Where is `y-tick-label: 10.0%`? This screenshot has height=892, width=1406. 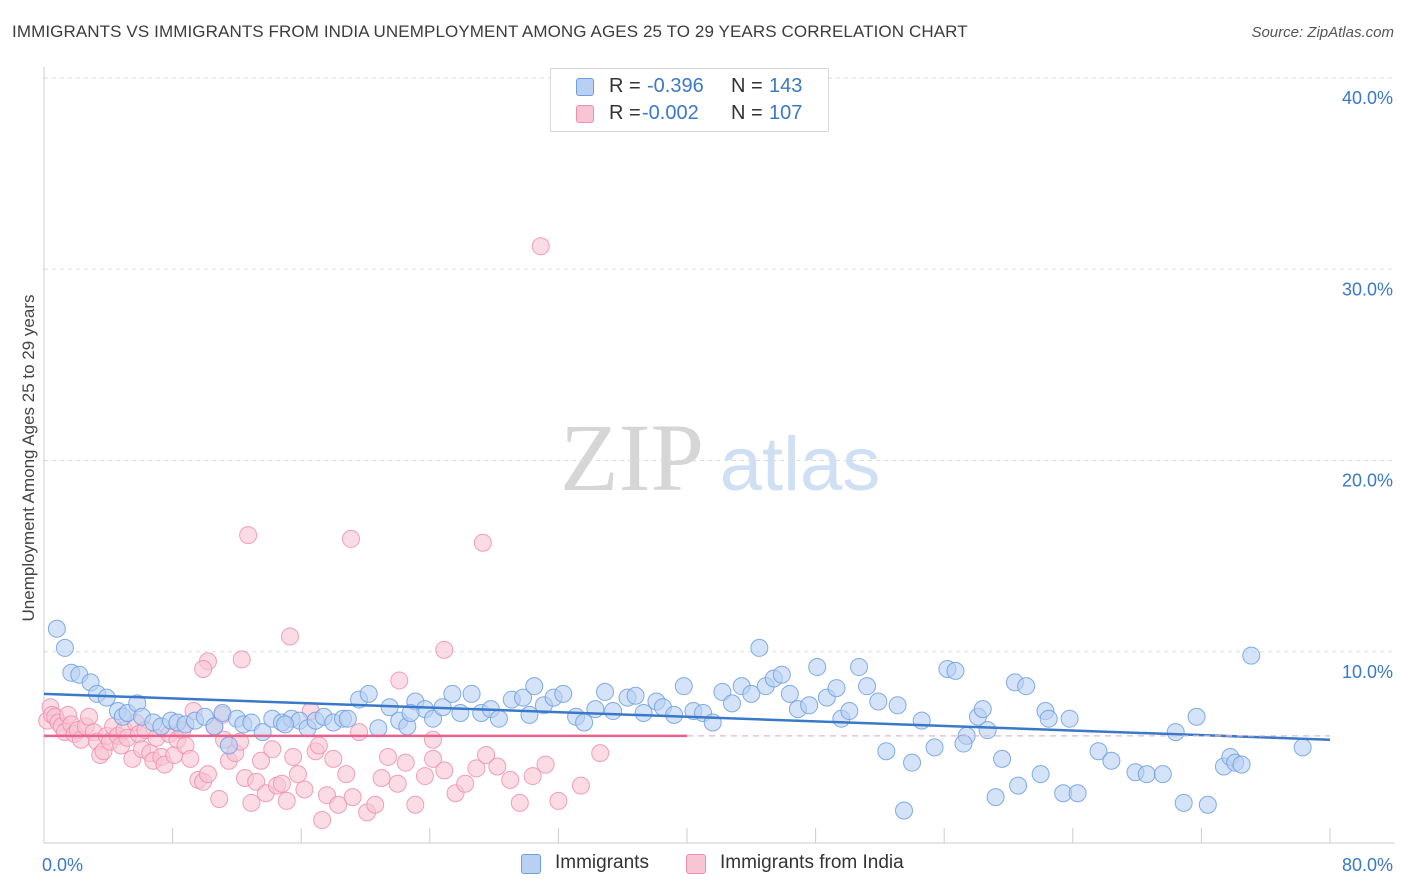
y-tick-label: 10.0% is located at coordinates (1367, 672).